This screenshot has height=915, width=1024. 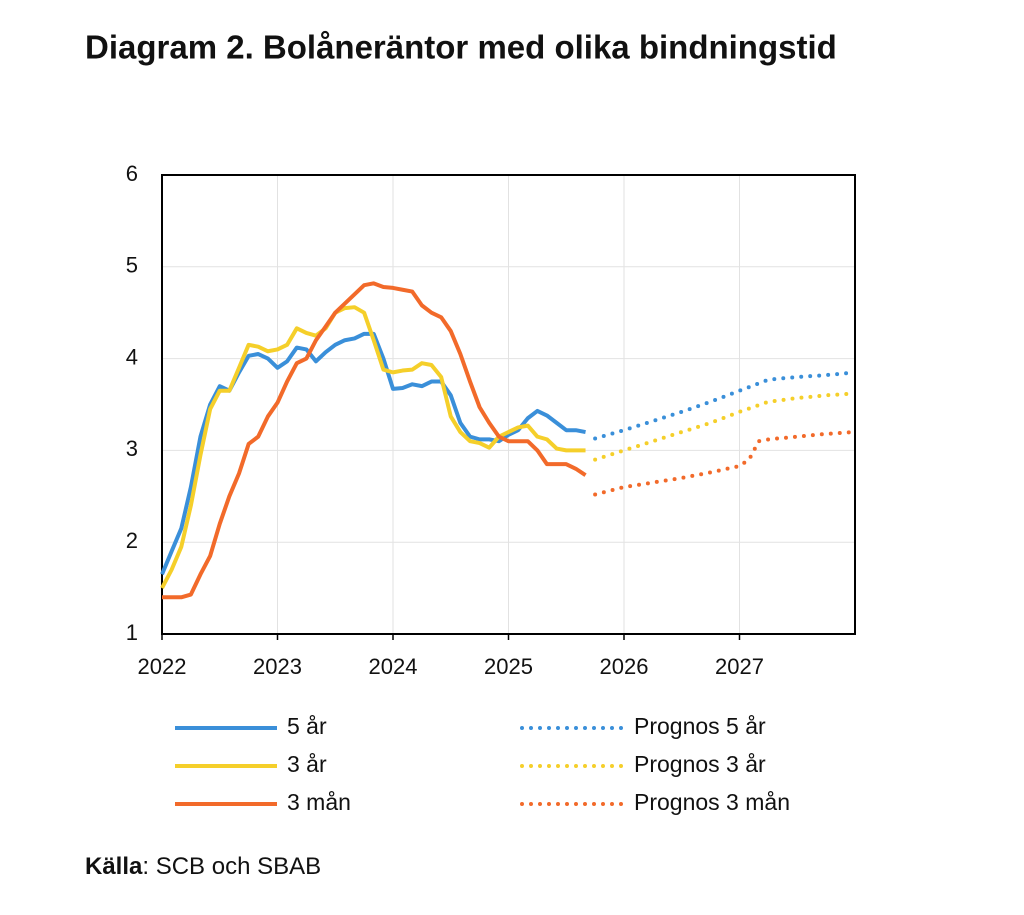 What do you see at coordinates (132, 173) in the screenshot?
I see `y-tick-label: 6` at bounding box center [132, 173].